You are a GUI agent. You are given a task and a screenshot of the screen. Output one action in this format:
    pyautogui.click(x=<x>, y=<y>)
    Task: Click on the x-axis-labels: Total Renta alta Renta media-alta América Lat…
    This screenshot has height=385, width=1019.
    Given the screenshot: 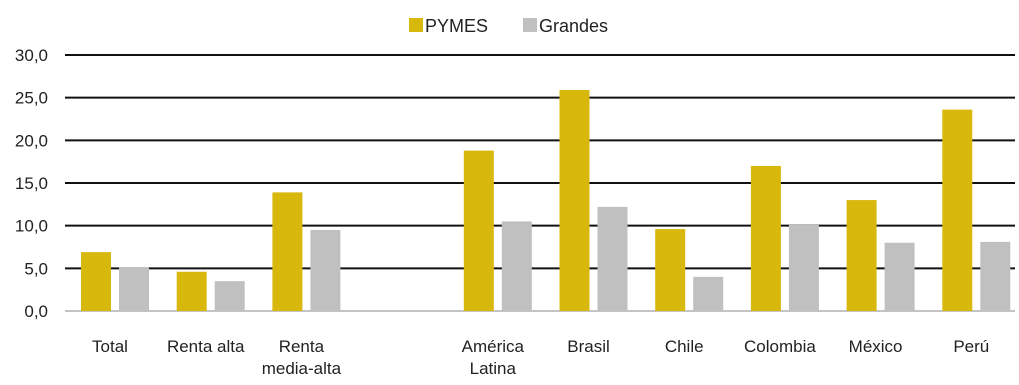 What is the action you would take?
    pyautogui.click(x=540, y=357)
    